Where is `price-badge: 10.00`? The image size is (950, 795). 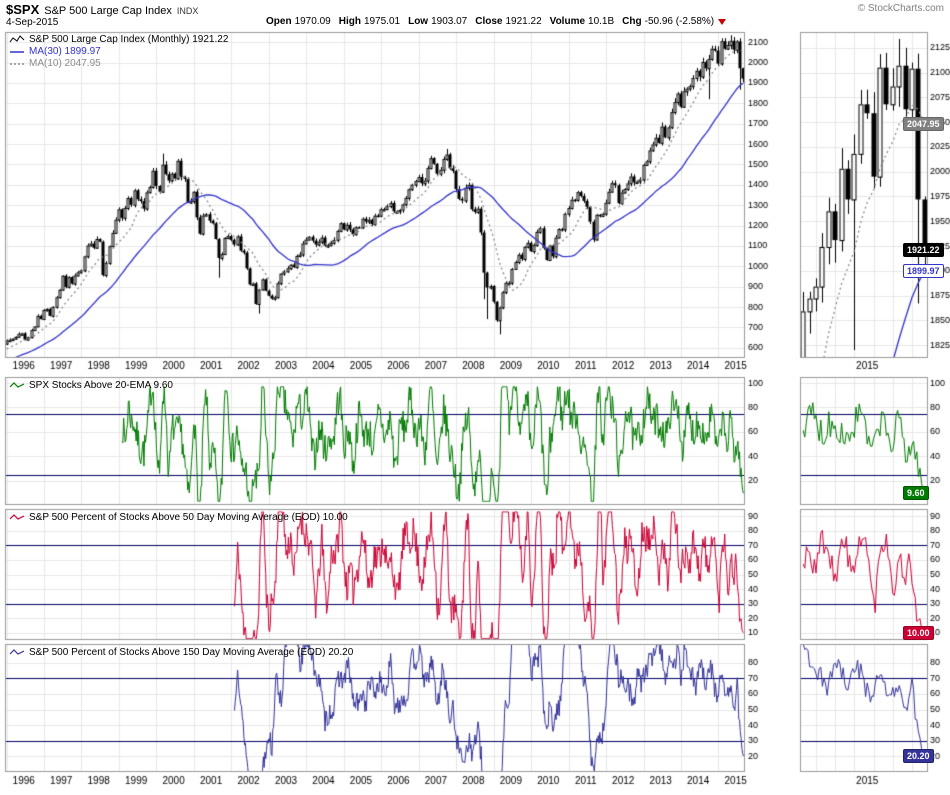
price-badge: 10.00 is located at coordinates (918, 632).